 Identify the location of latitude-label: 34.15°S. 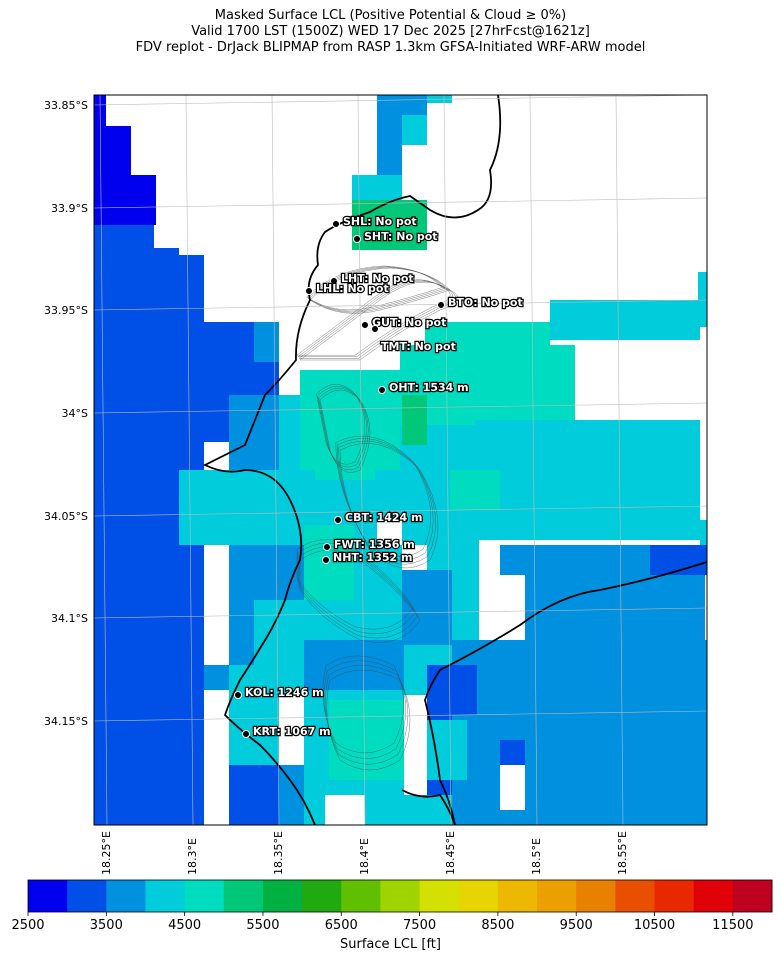
(66, 721).